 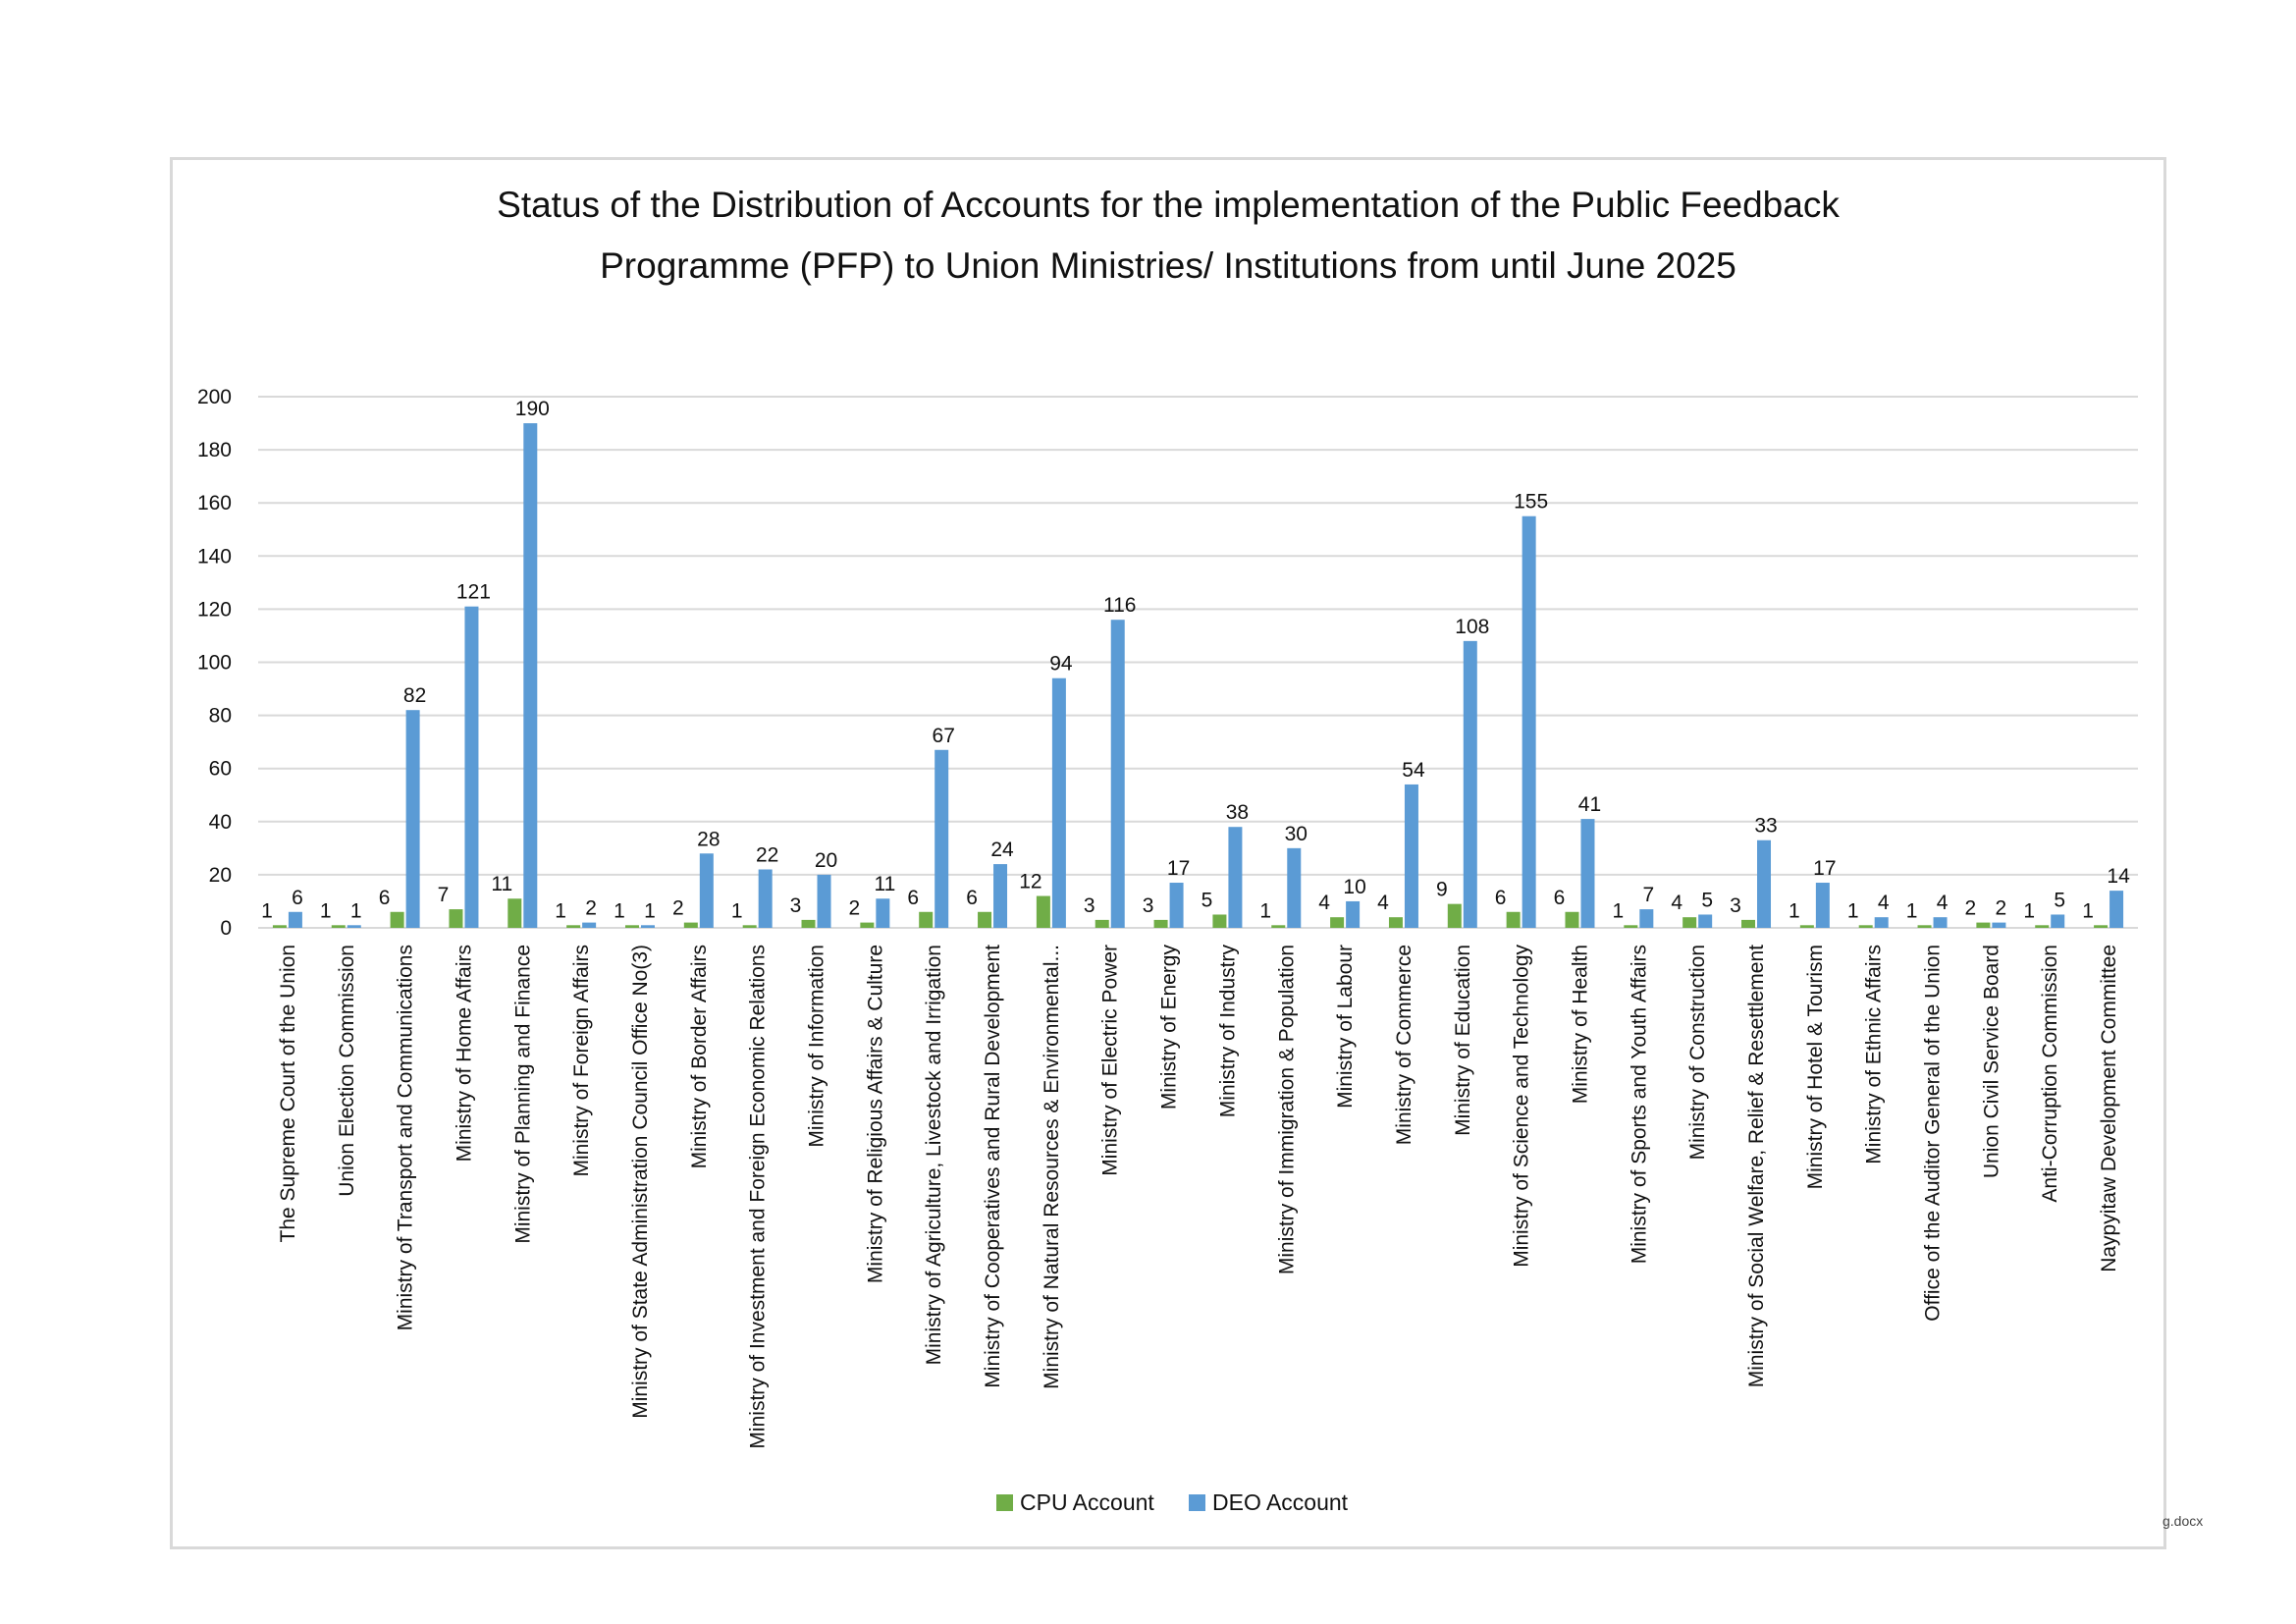 What do you see at coordinates (1875, 1054) in the screenshot?
I see `x-category-label: Ministry of Ethnic Affairs` at bounding box center [1875, 1054].